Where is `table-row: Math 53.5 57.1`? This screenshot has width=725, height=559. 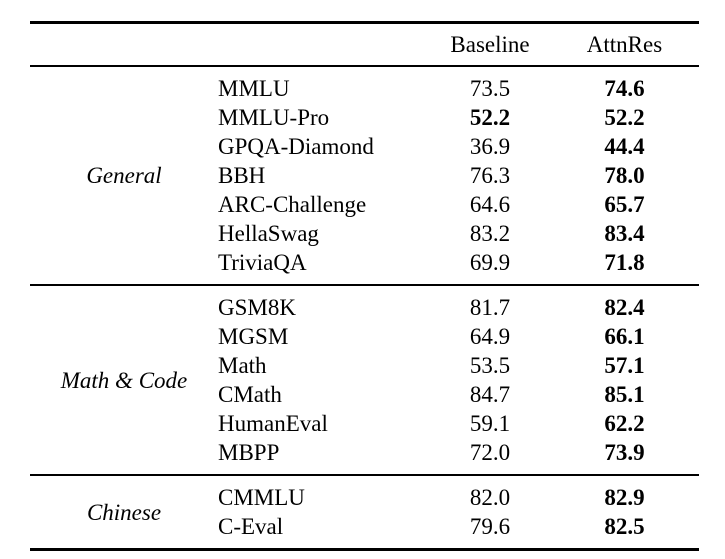 table-row: Math 53.5 57.1 is located at coordinates (364, 365).